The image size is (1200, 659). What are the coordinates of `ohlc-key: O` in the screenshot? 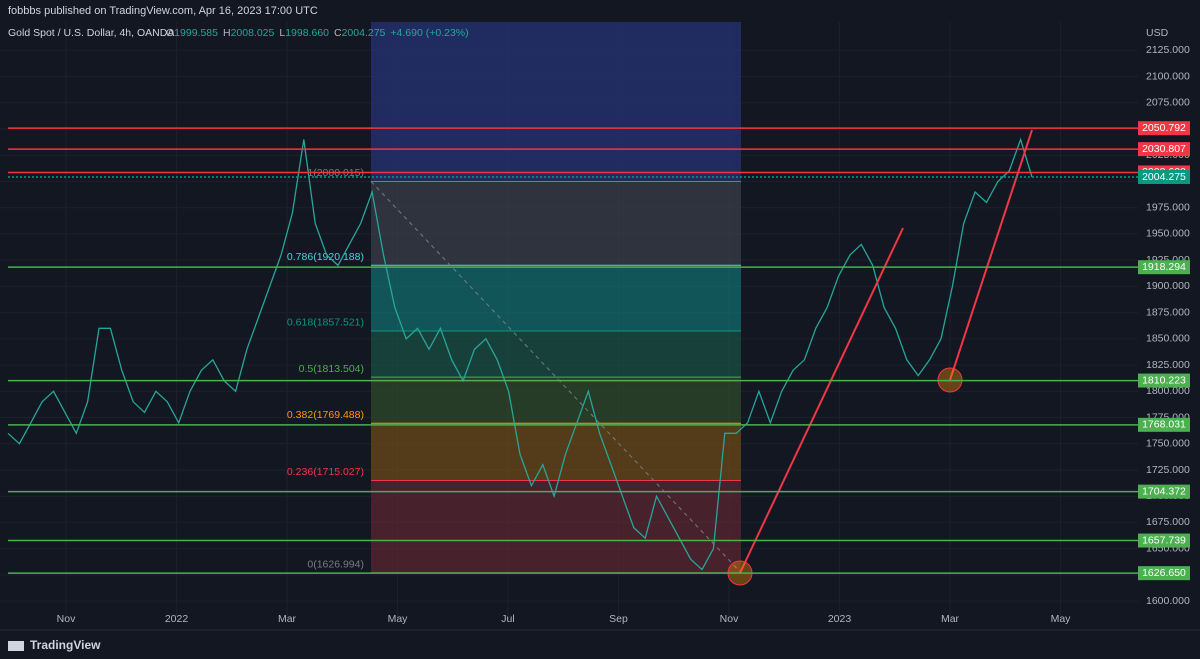 It's located at (170, 33).